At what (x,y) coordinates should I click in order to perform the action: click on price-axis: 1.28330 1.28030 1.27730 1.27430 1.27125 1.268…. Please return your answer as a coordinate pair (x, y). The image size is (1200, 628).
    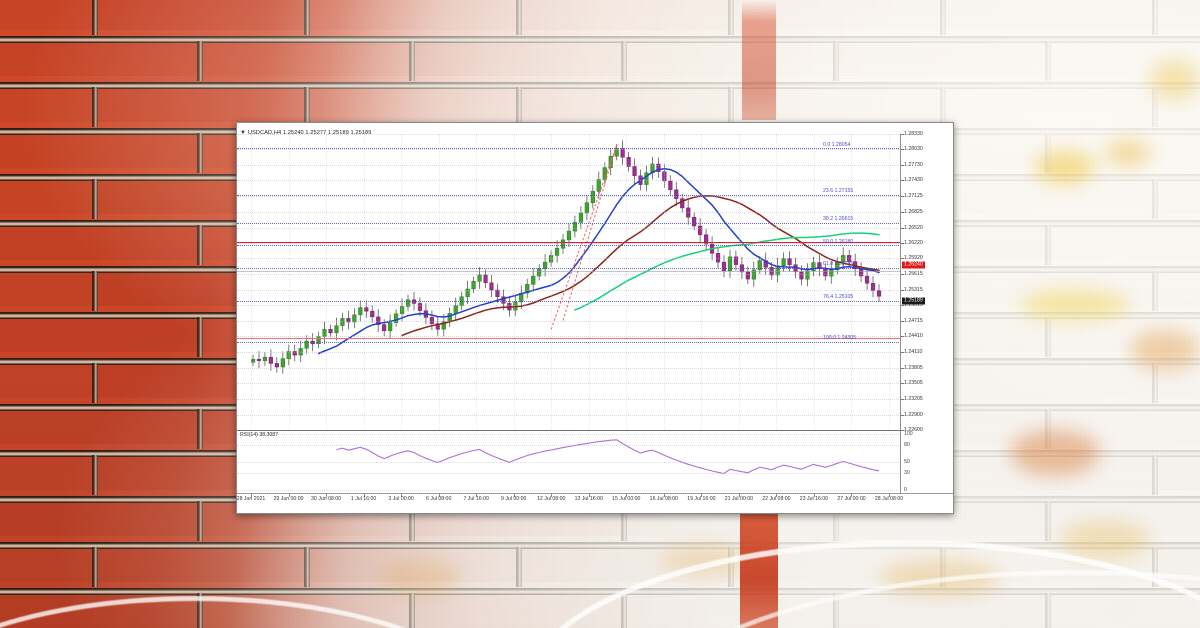
    Looking at the image, I should click on (926, 312).